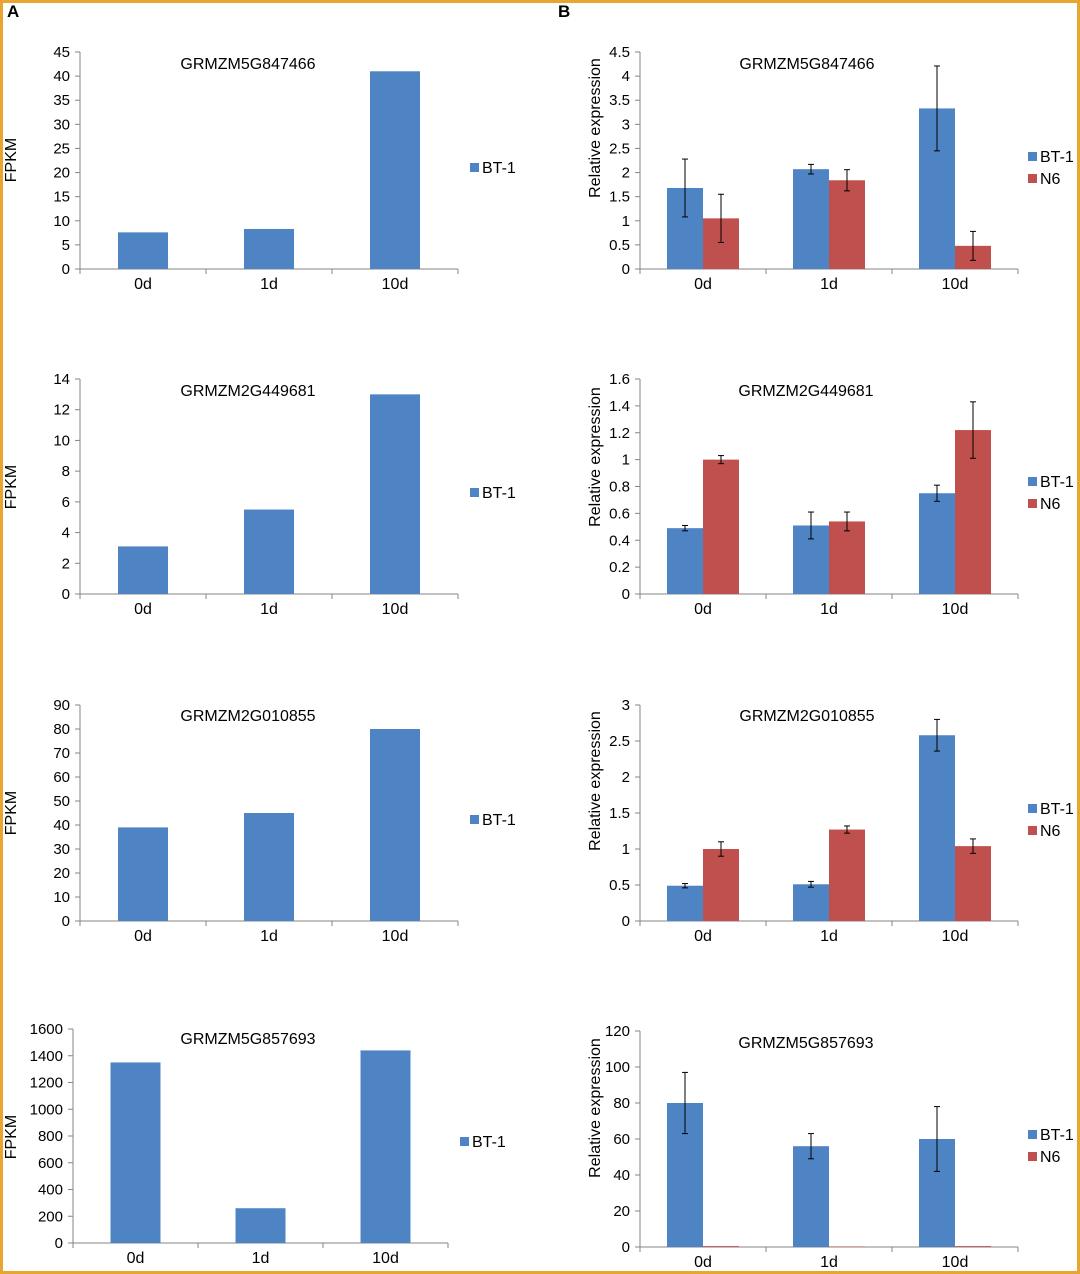 The width and height of the screenshot is (1080, 1274). I want to click on y-tick-label: 200, so click(50, 1216).